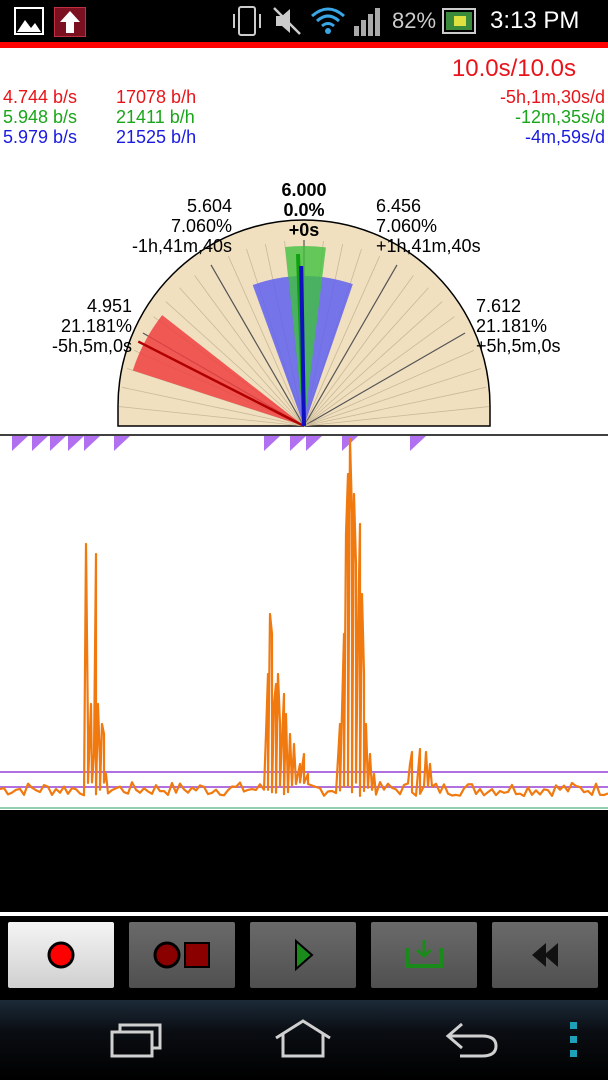 The width and height of the screenshot is (608, 1080). I want to click on blue-rate-hours: 21525 b/h, so click(156, 137).